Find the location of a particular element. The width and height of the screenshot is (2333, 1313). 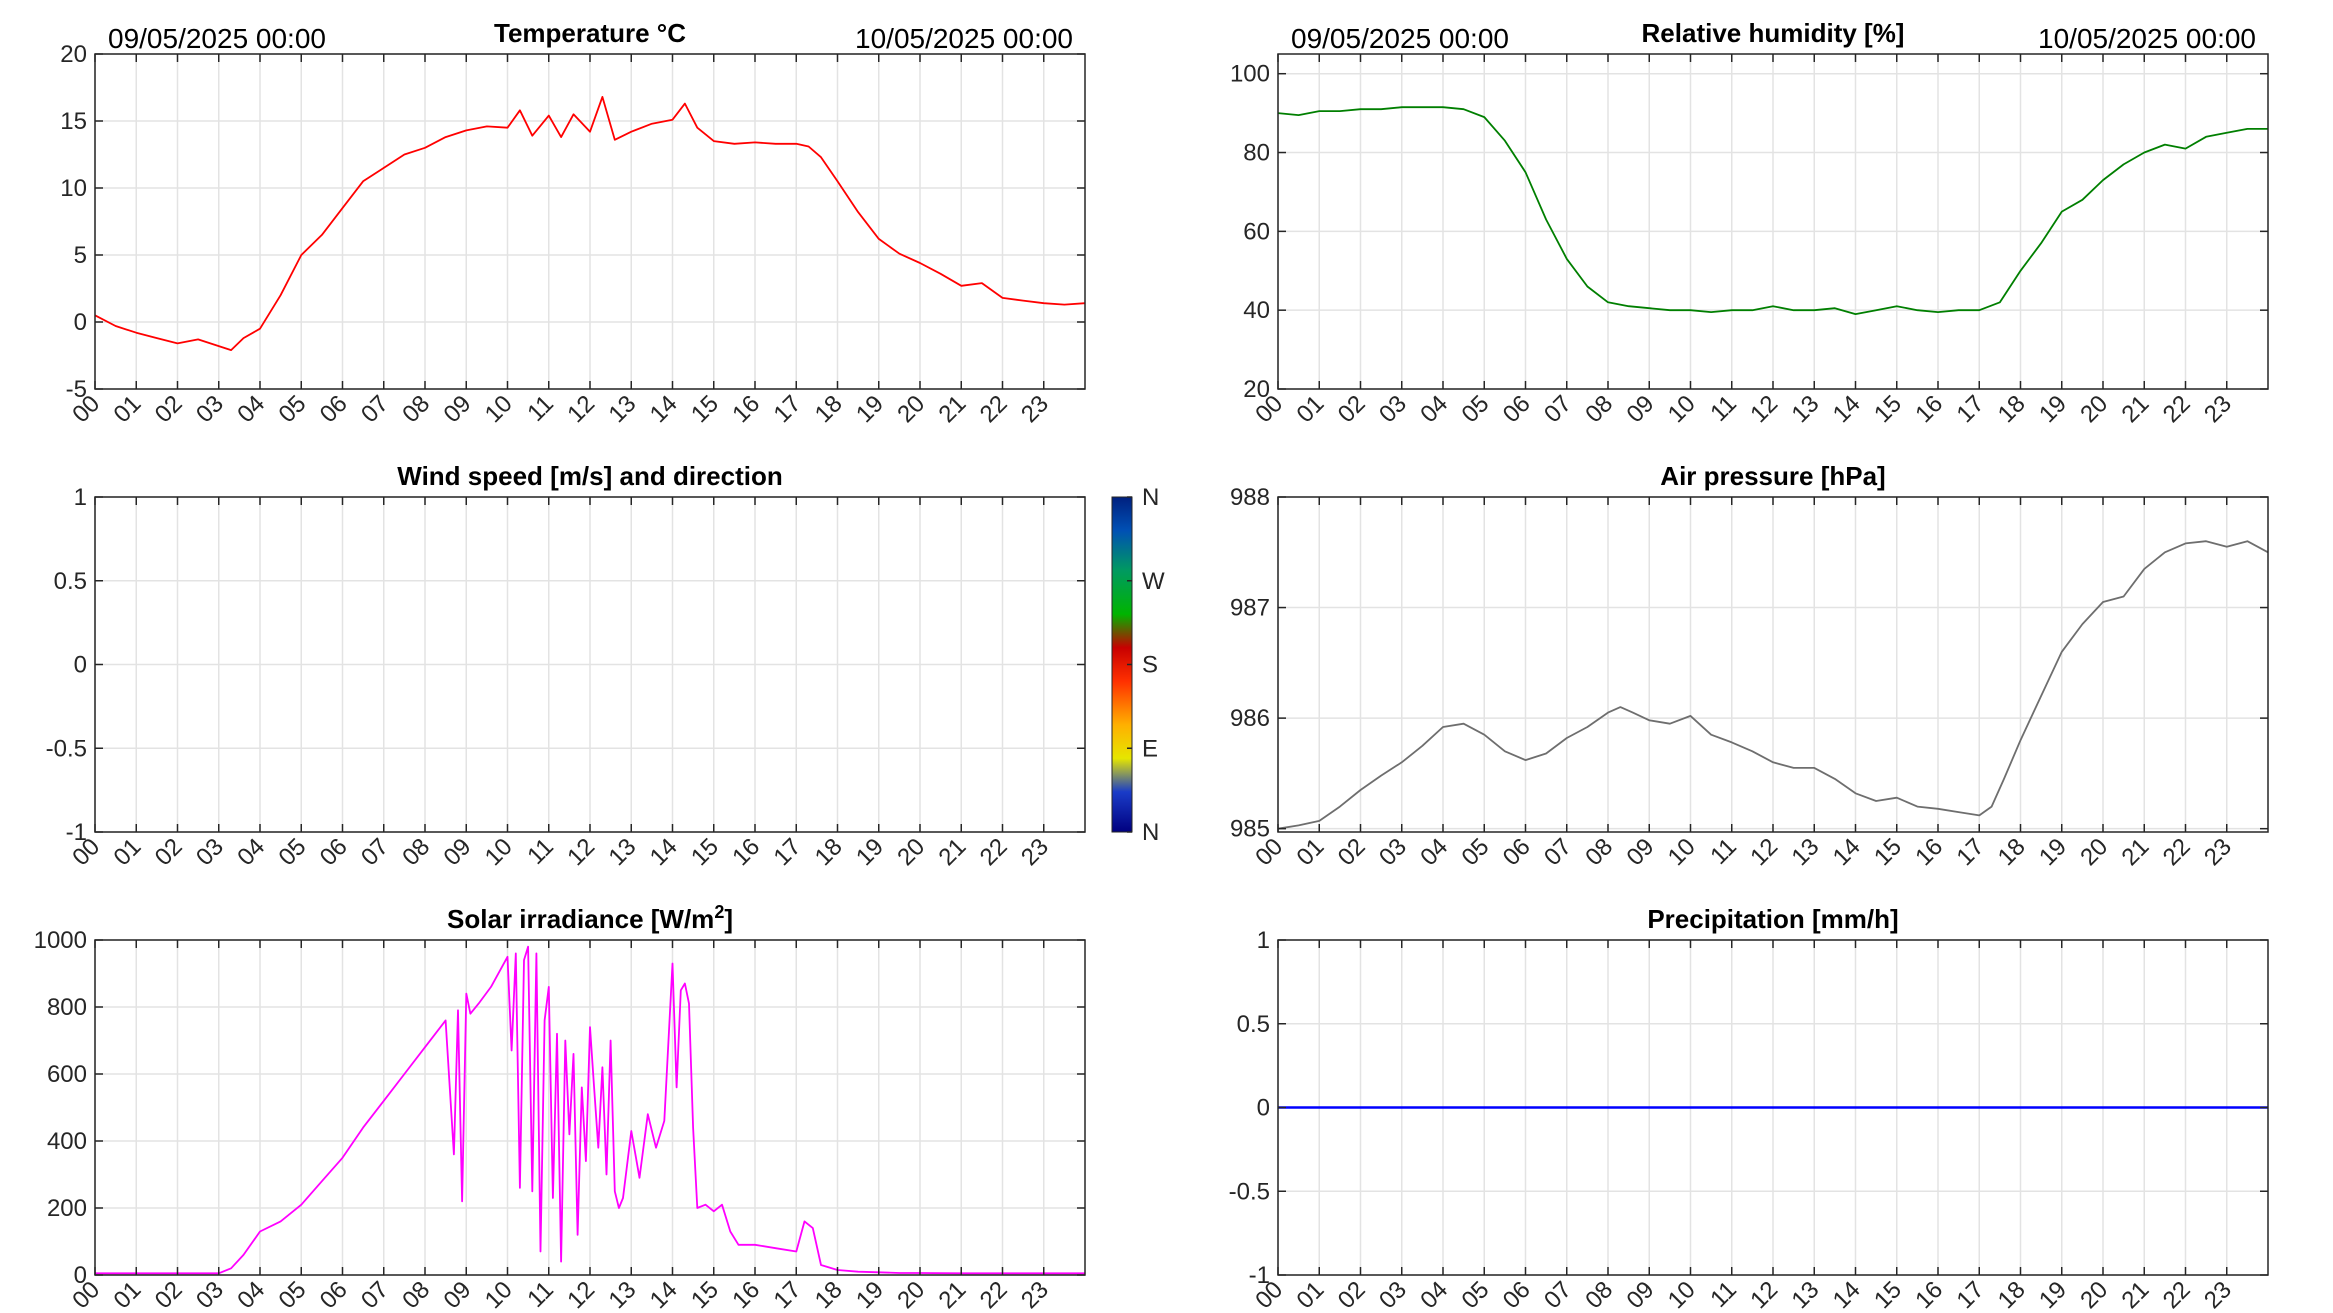

series-line-pressure is located at coordinates (1773, 685).